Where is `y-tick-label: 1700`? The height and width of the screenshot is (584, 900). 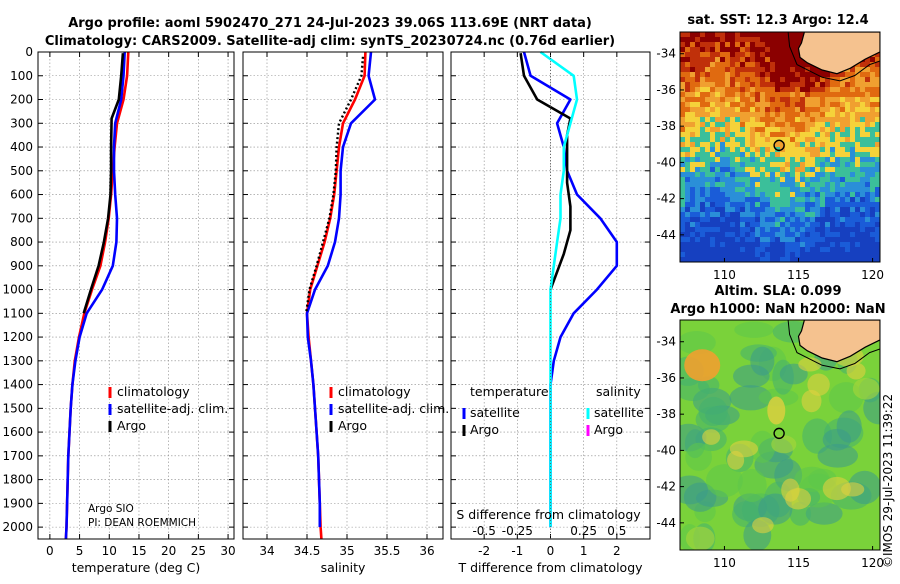 y-tick-label: 1700 is located at coordinates (17, 456).